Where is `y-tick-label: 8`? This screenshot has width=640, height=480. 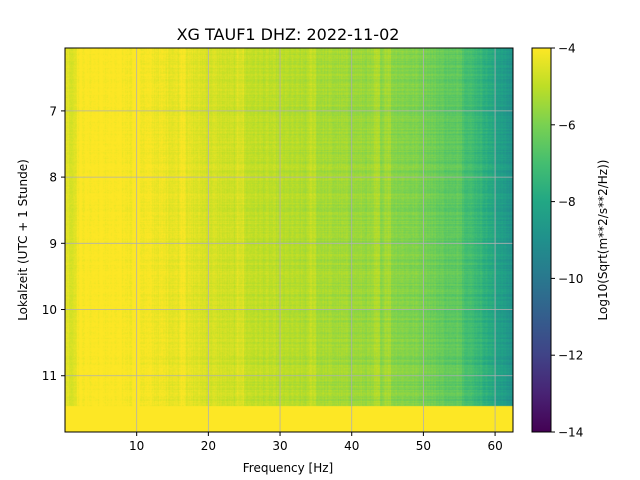 y-tick-label: 8 is located at coordinates (53, 178).